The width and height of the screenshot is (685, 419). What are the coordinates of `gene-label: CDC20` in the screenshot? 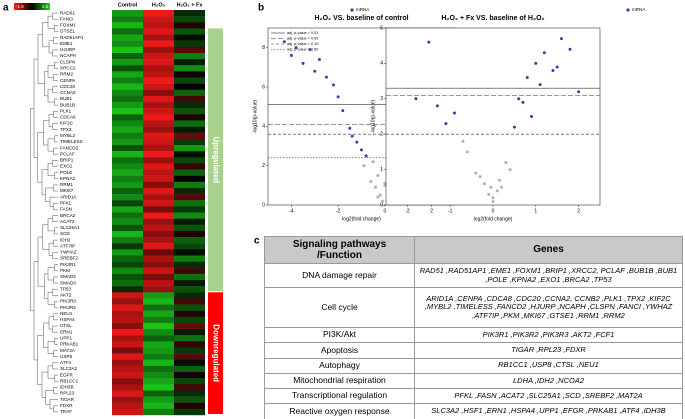 It's located at (68, 86).